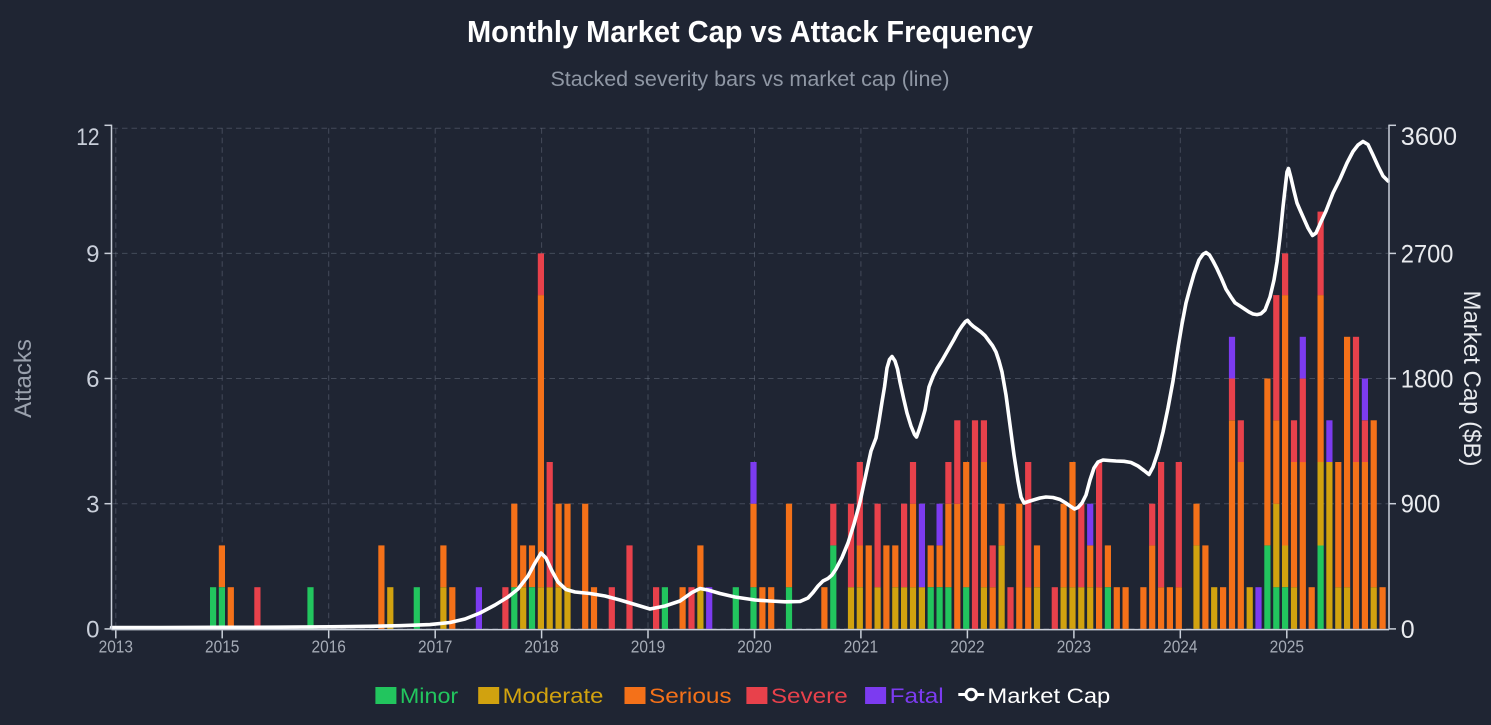 The height and width of the screenshot is (725, 1491). What do you see at coordinates (750, 31) in the screenshot?
I see `svg-text:Monthly Market Cap vs Attack F: Monthly Market Cap vs Attack Frequency` at bounding box center [750, 31].